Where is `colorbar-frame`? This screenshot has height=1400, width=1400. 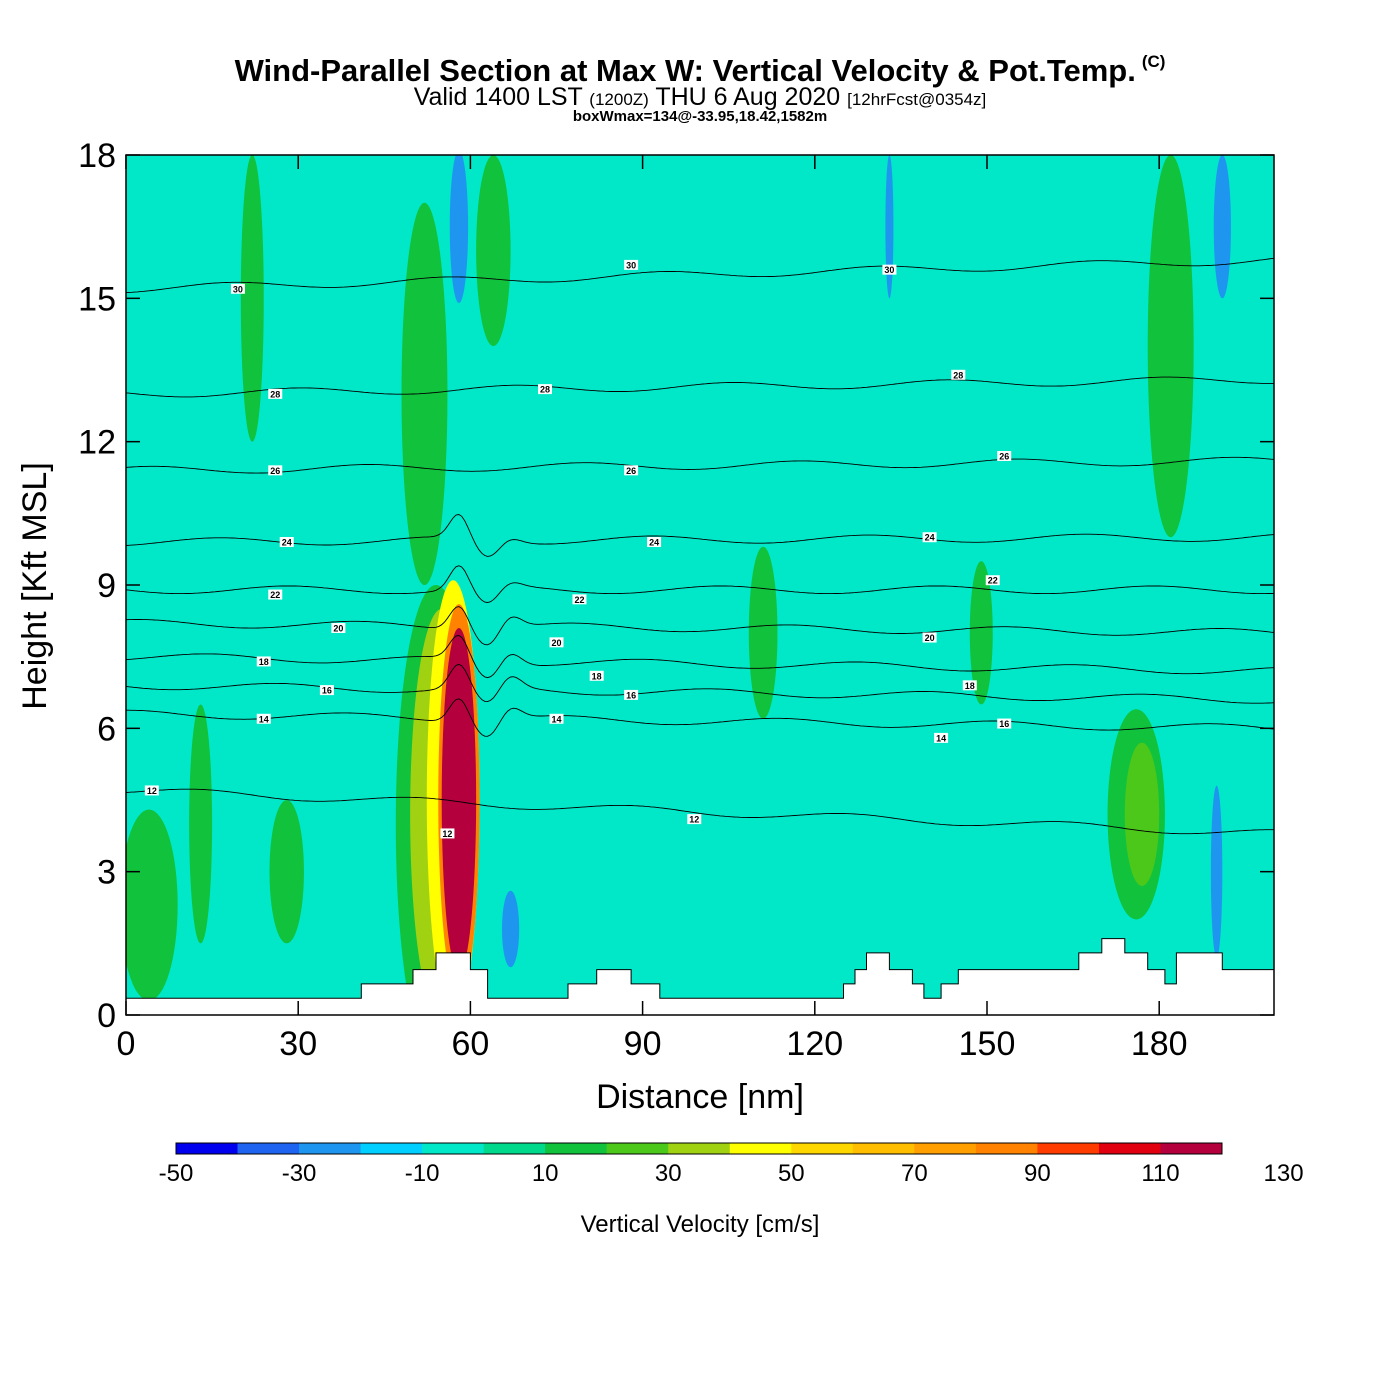
colorbar-frame is located at coordinates (699, 1148).